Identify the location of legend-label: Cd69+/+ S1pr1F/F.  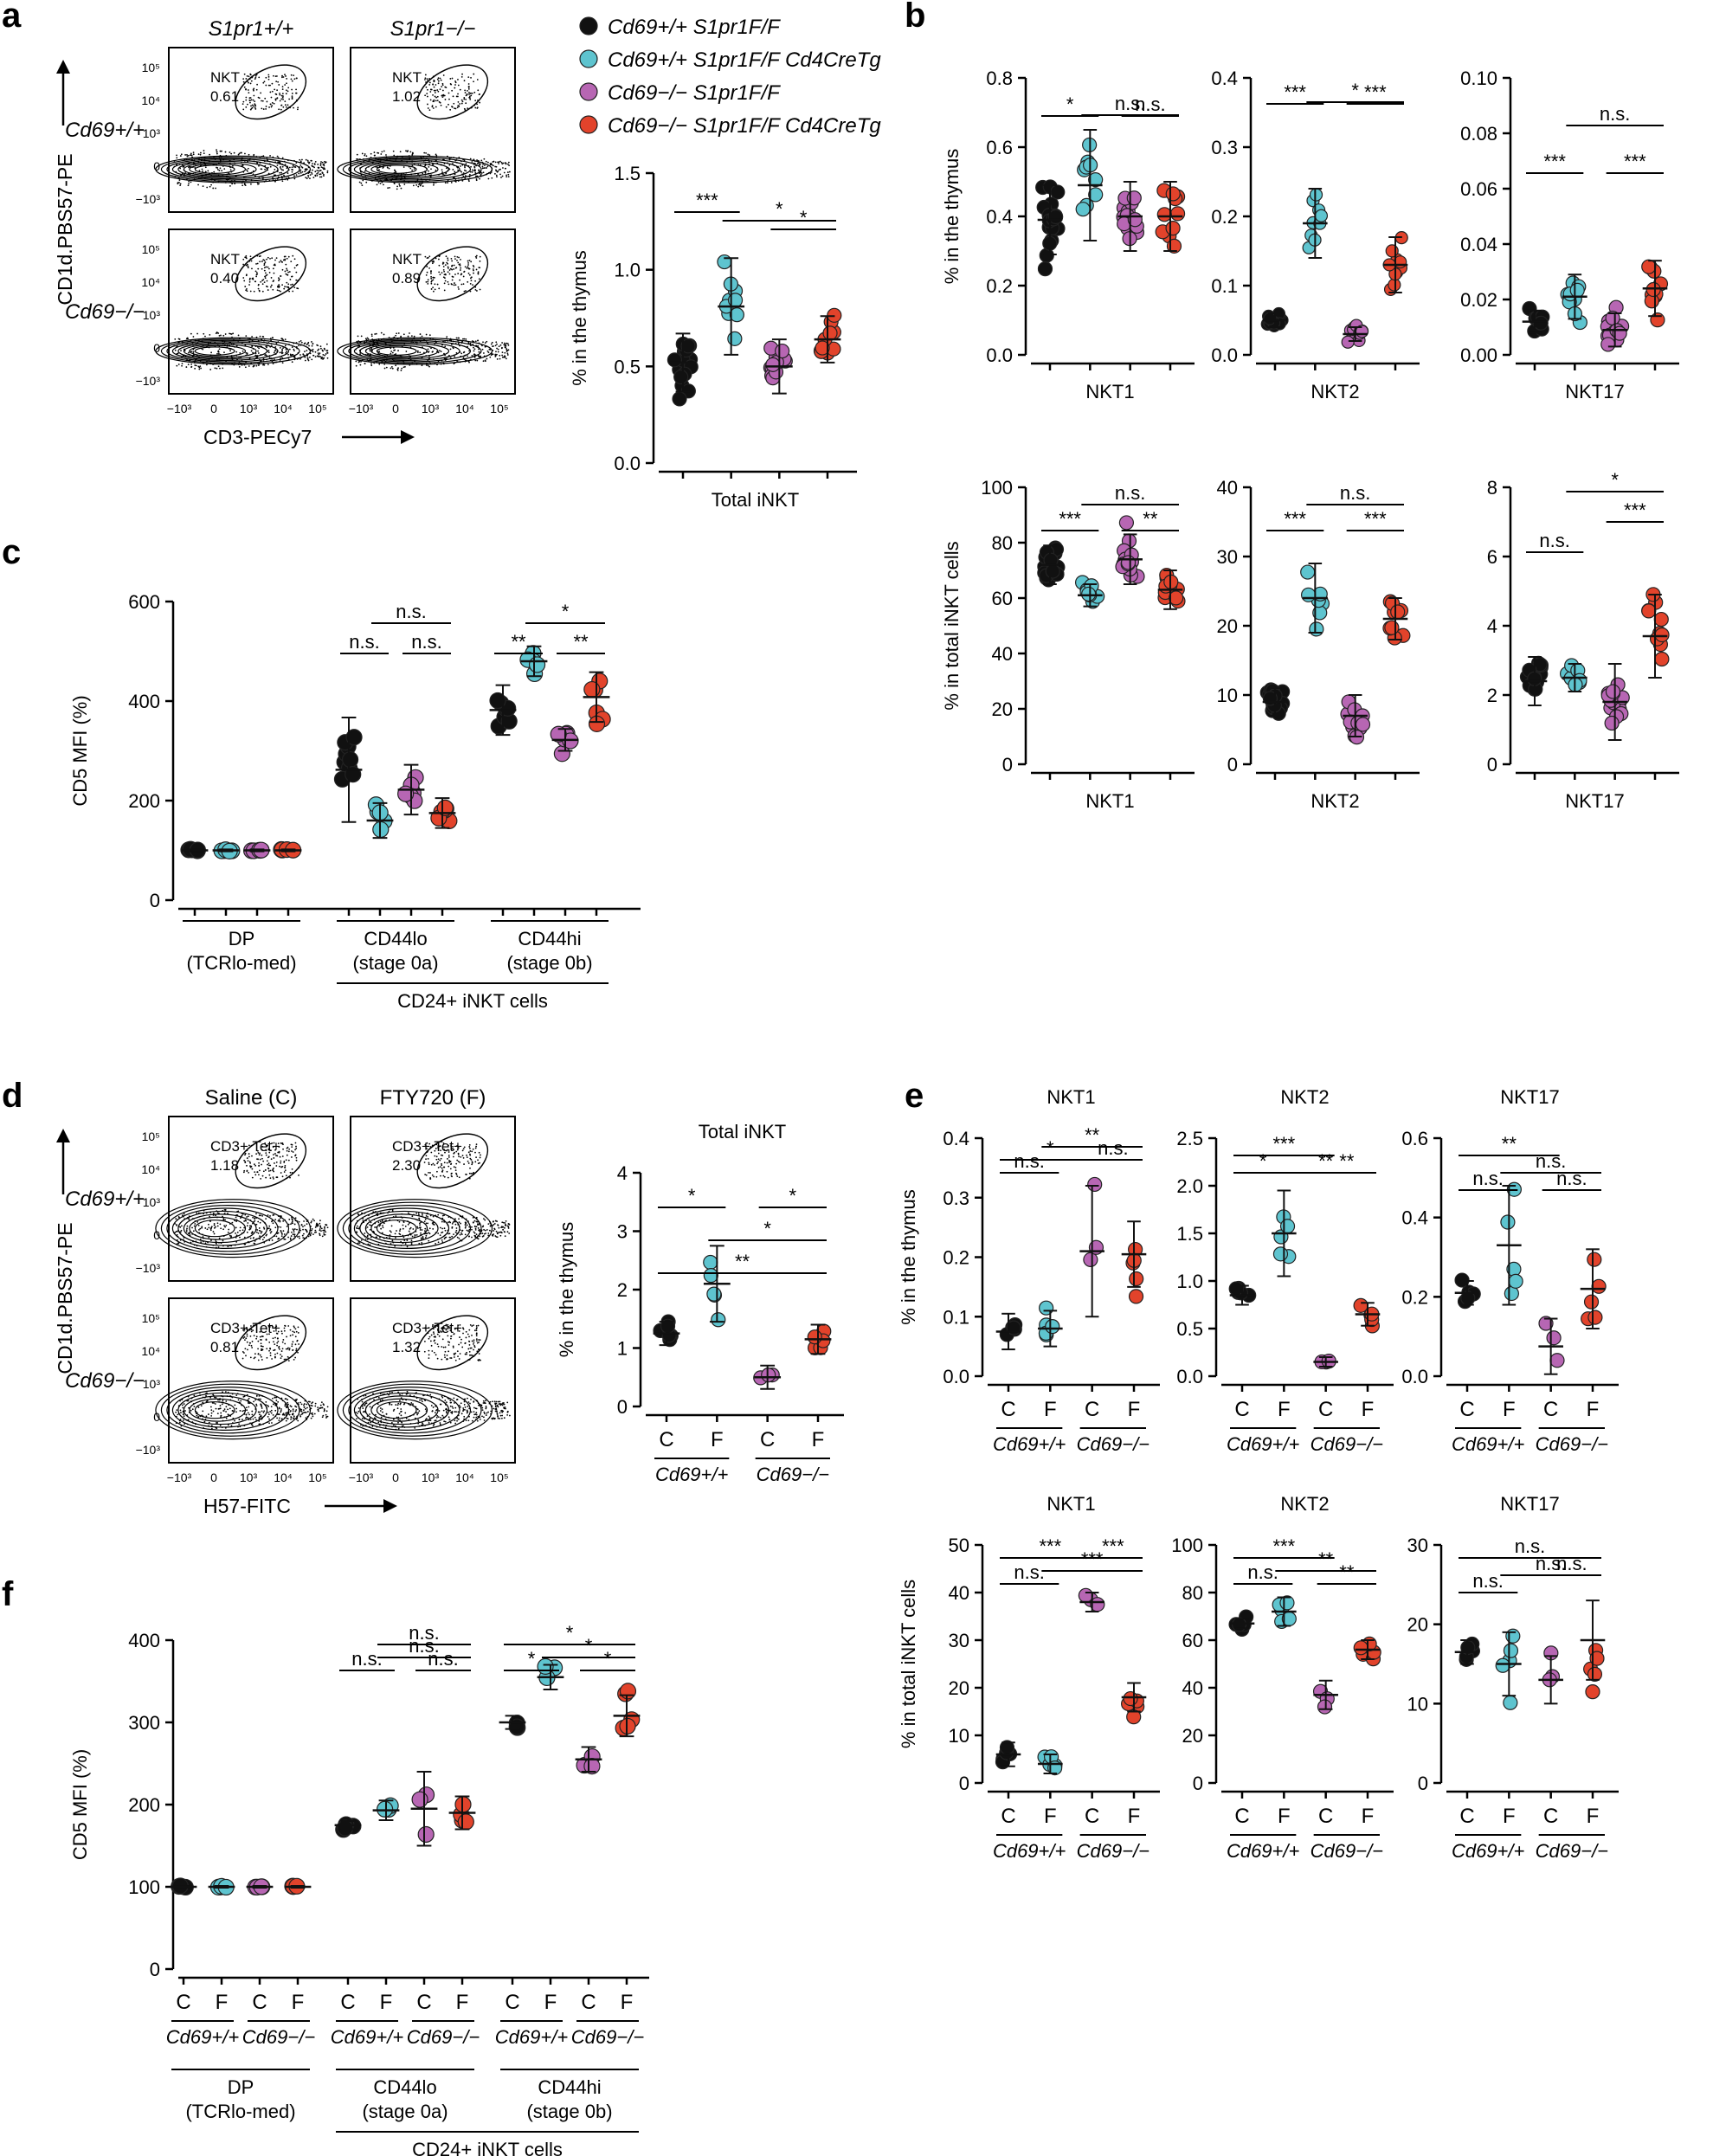
(694, 27).